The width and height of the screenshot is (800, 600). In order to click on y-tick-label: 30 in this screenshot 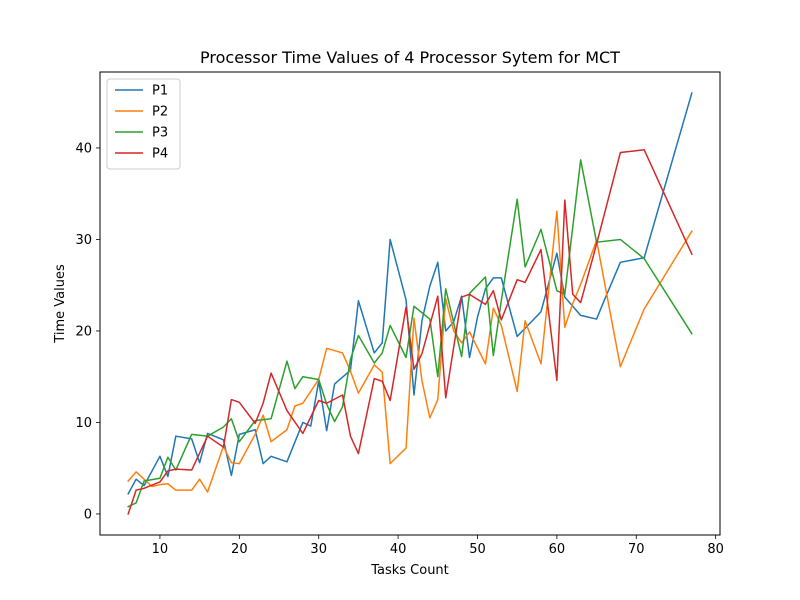, I will do `click(83, 240)`.